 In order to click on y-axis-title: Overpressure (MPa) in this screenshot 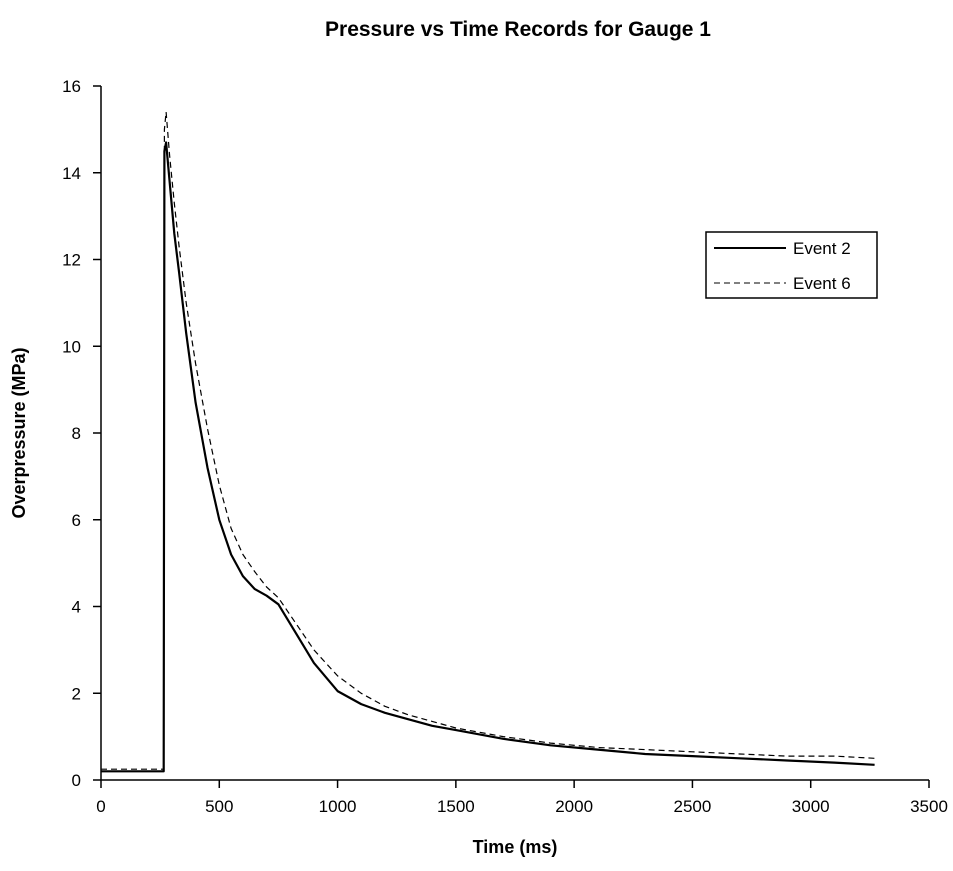, I will do `click(19, 432)`.